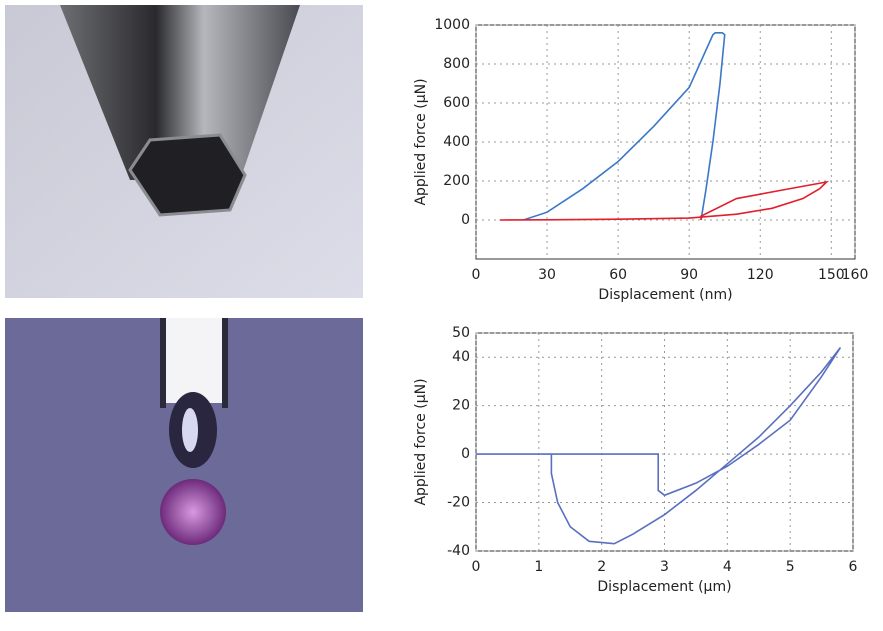  What do you see at coordinates (456, 64) in the screenshot?
I see `y-tick-label: 800` at bounding box center [456, 64].